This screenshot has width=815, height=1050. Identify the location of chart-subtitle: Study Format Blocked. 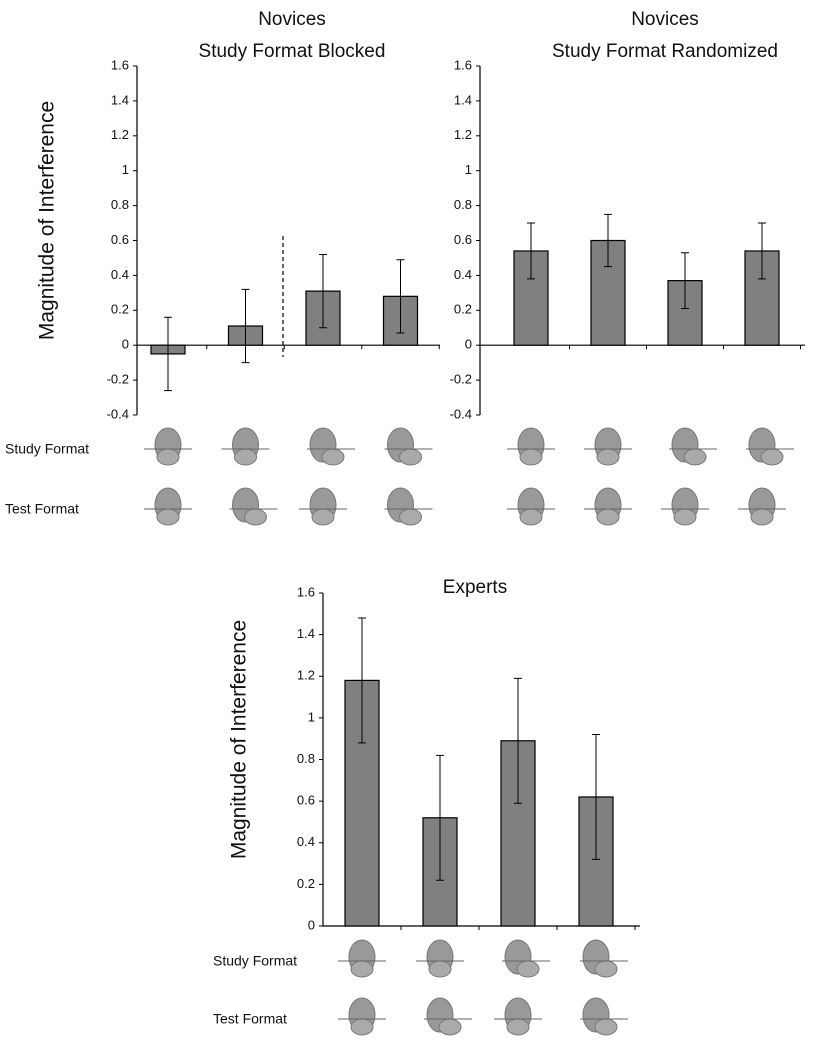
(292, 51).